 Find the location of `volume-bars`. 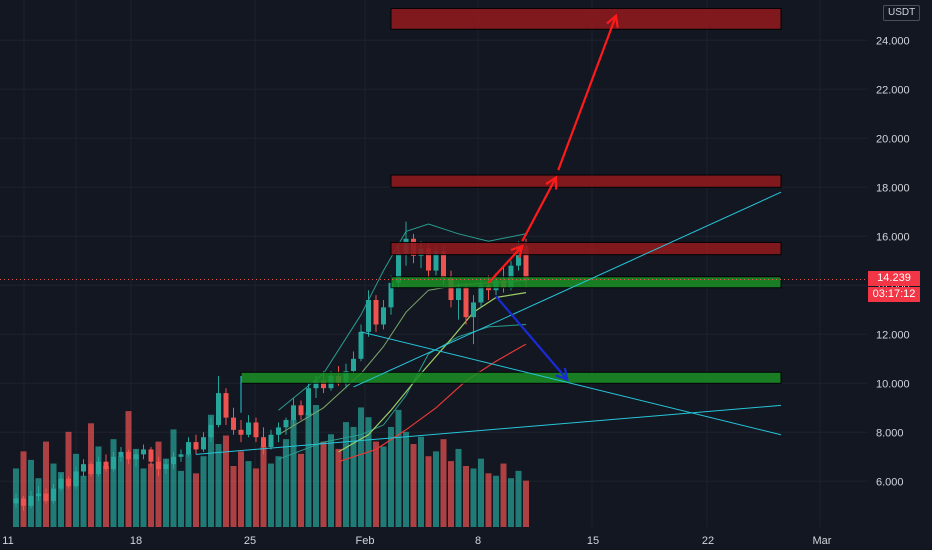

volume-bars is located at coordinates (271, 466).